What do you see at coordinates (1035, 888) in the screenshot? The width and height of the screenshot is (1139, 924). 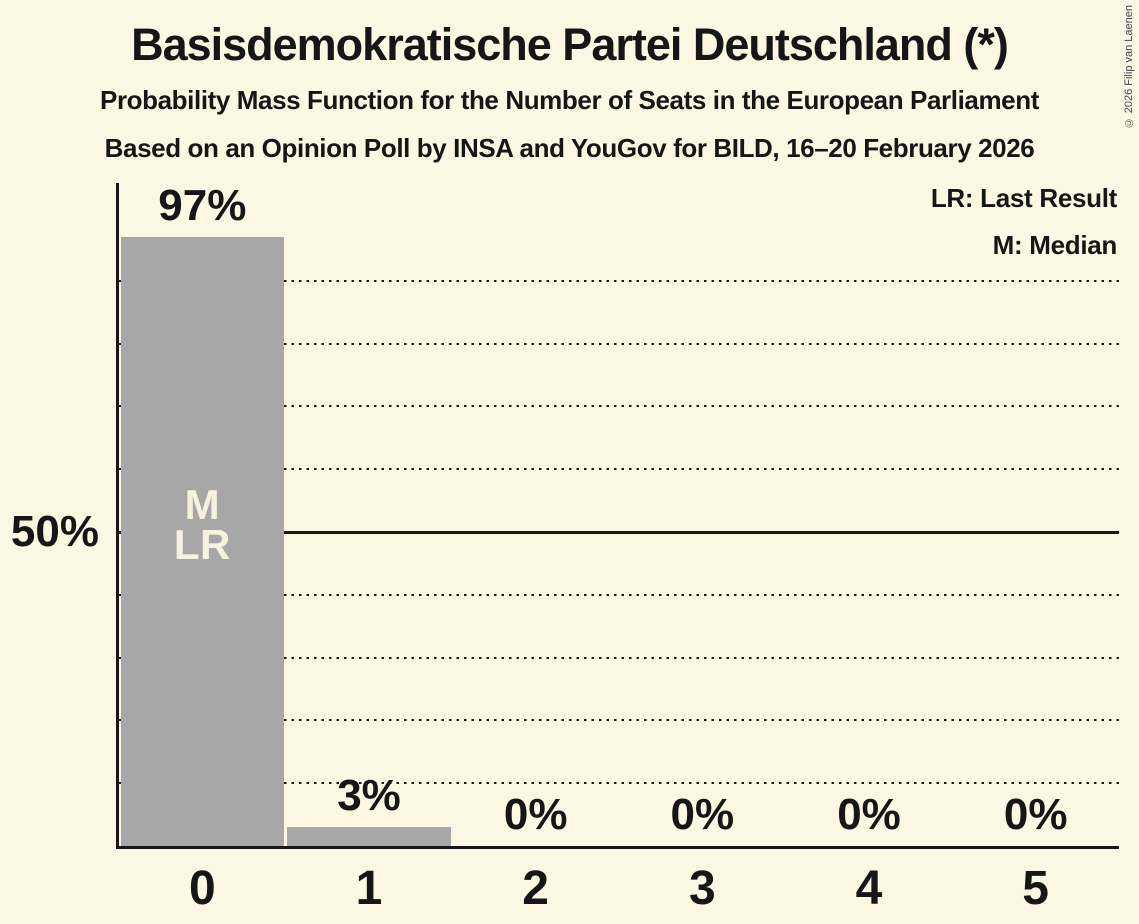 I see `x-tick-label-5: 5` at bounding box center [1035, 888].